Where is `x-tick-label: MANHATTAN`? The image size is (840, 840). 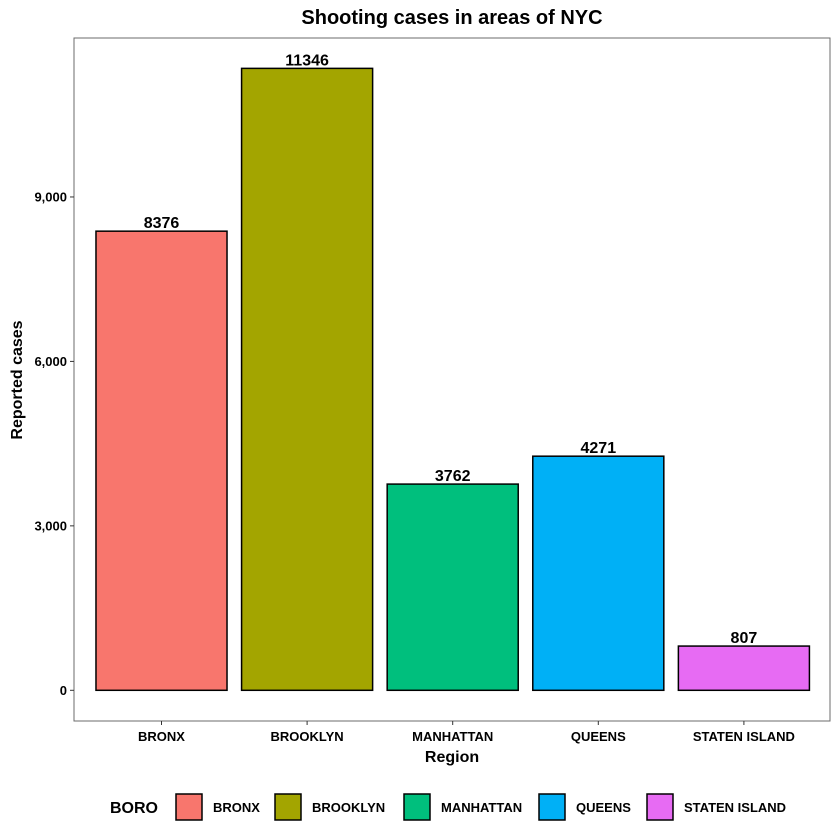
x-tick-label: MANHATTAN is located at coordinates (452, 736).